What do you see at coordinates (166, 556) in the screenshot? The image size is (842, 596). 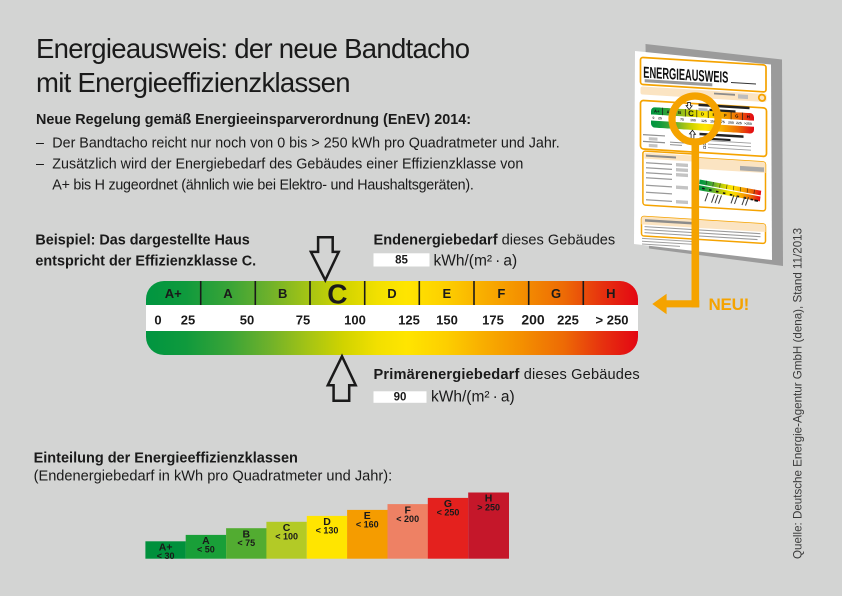 I see `svg-text: < 30` at bounding box center [166, 556].